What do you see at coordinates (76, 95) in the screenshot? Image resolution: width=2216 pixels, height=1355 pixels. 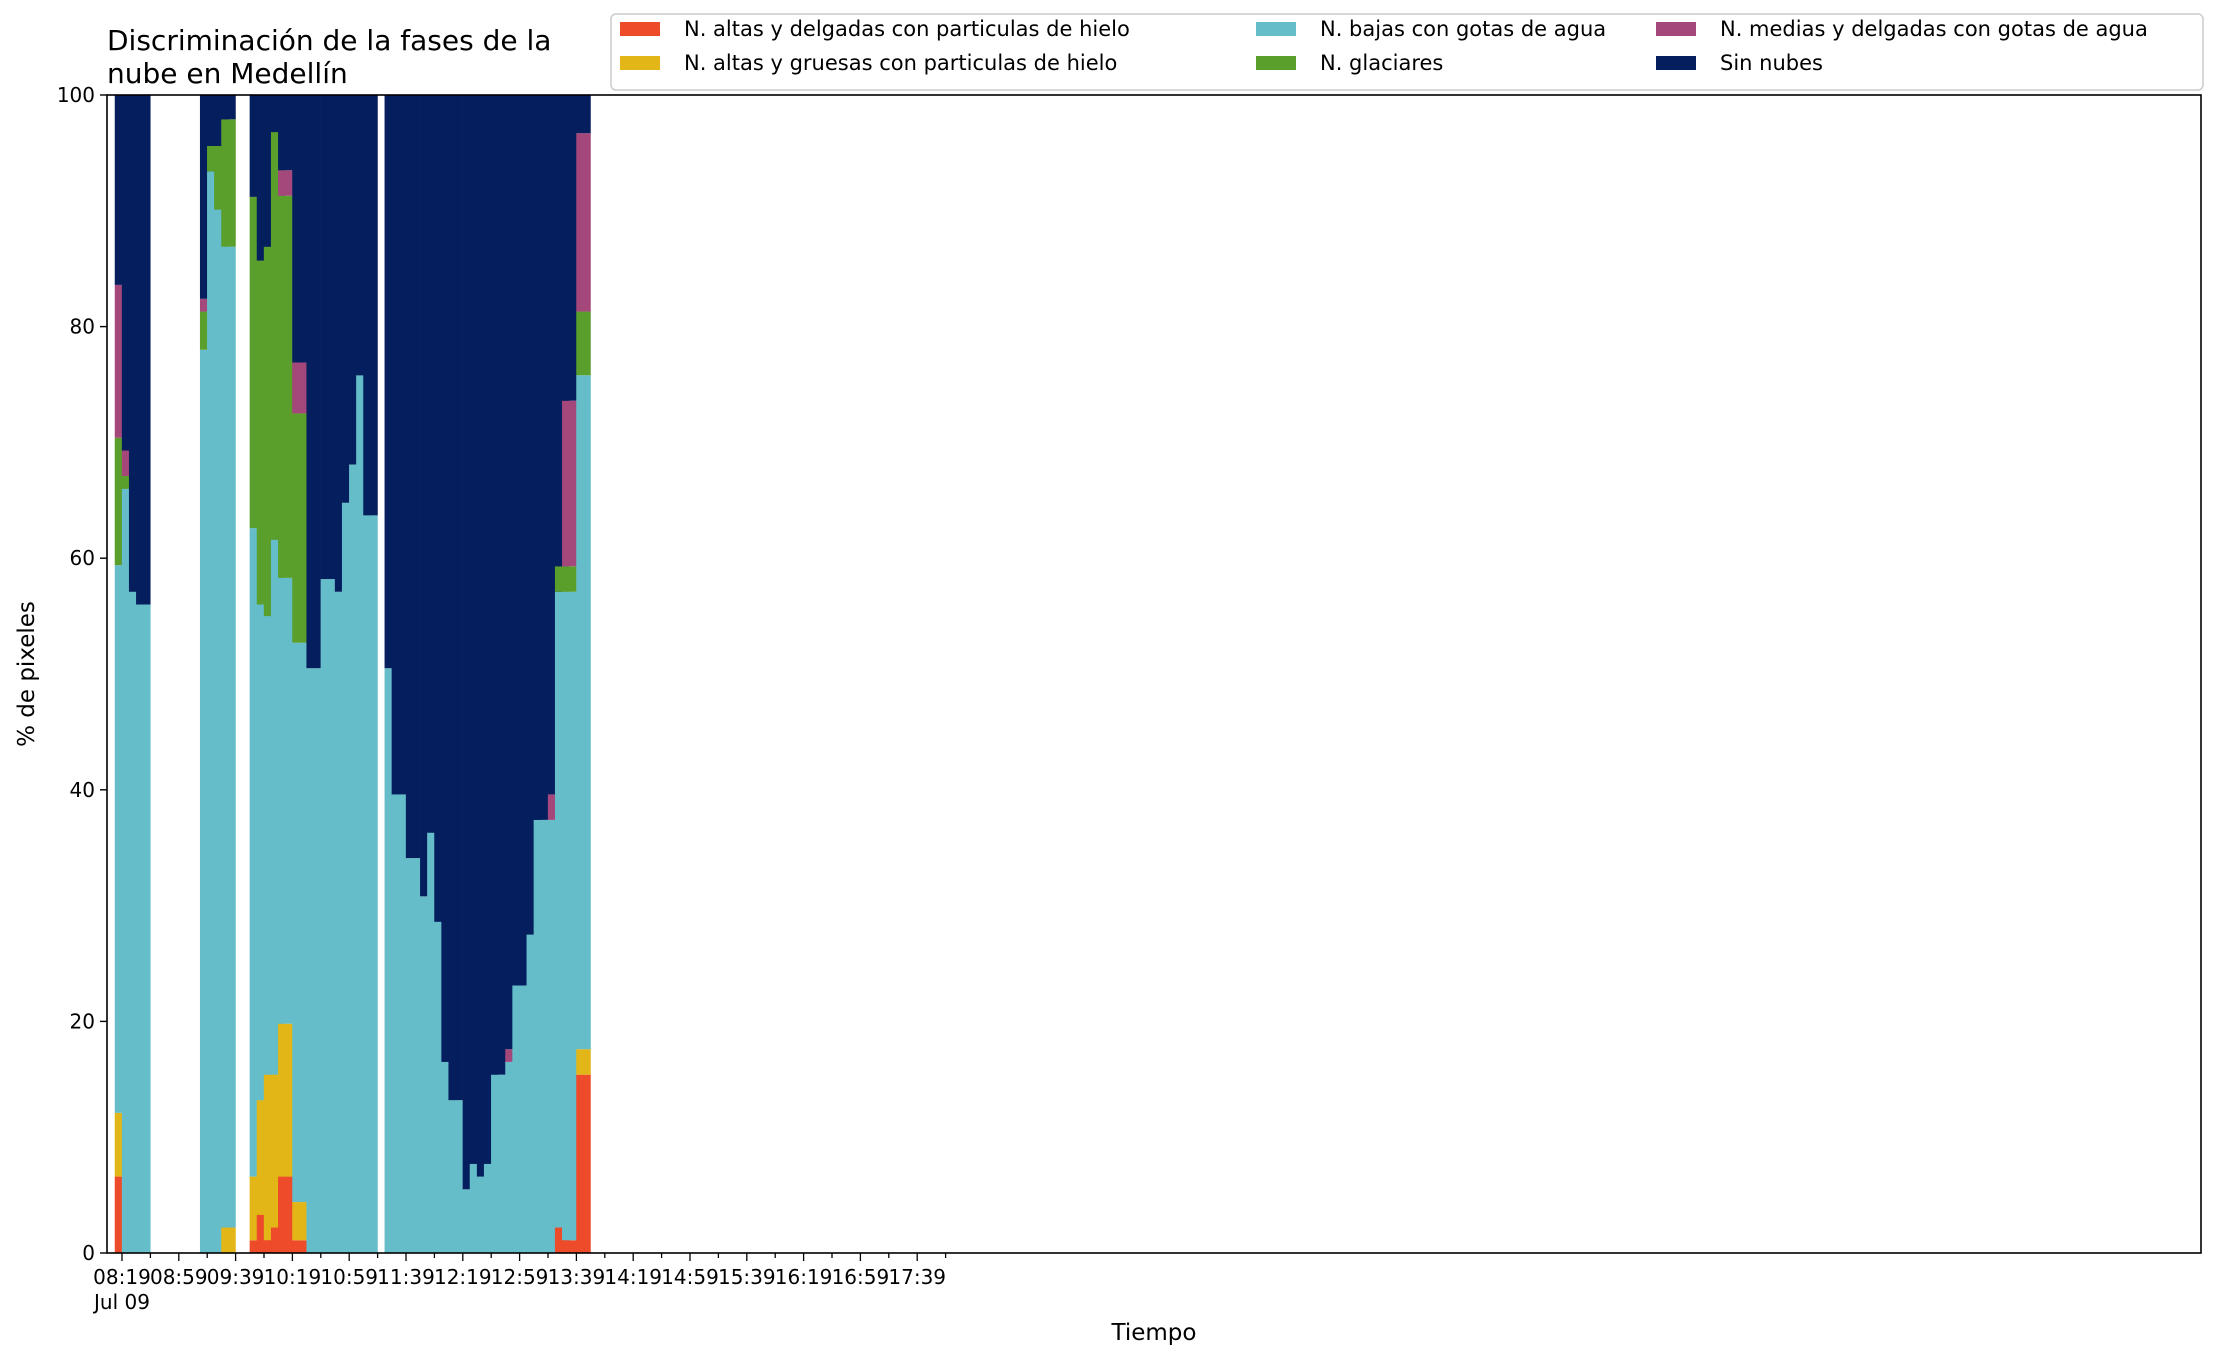 I see `y-tick-label: 100` at bounding box center [76, 95].